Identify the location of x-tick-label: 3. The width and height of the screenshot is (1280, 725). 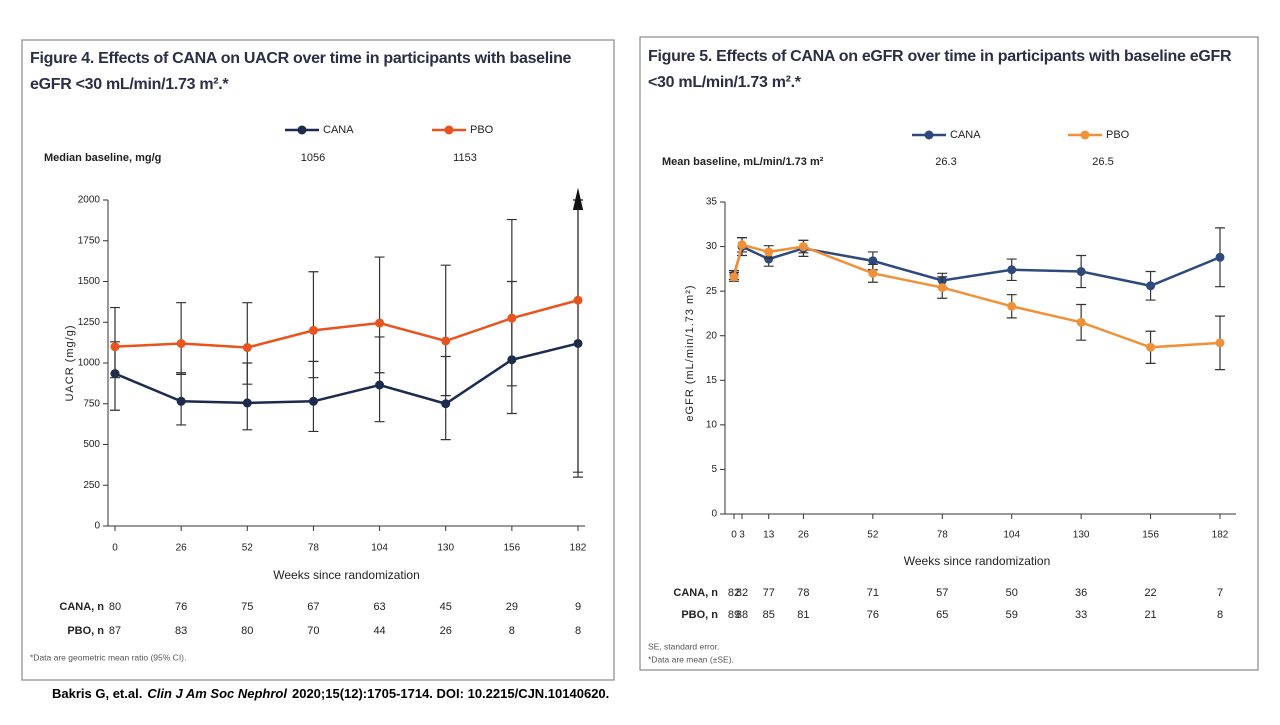
(742, 535).